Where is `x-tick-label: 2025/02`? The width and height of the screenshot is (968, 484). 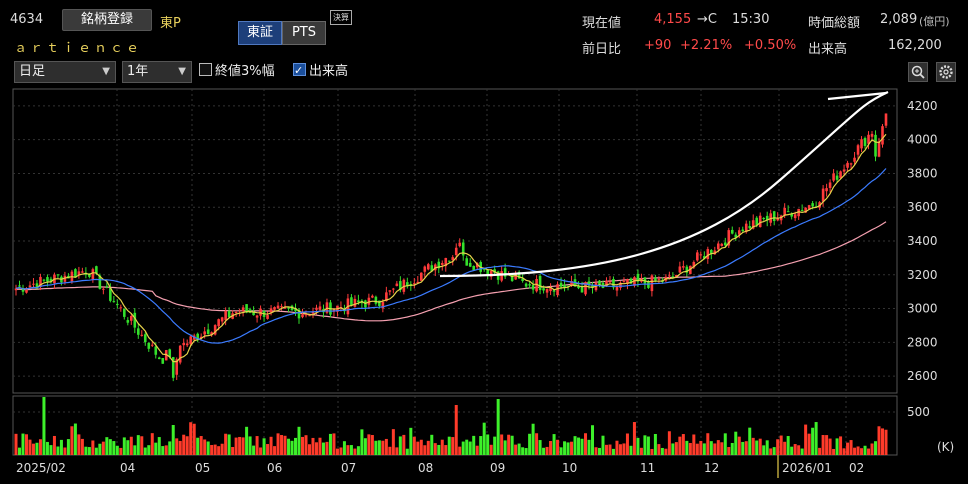
x-tick-label: 2025/02 is located at coordinates (41, 468).